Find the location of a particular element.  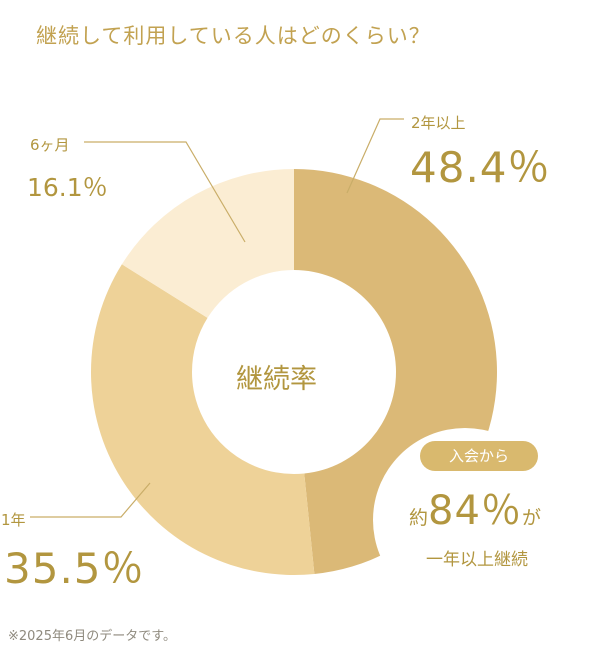

callout-main: 約84％が is located at coordinates (475, 507).